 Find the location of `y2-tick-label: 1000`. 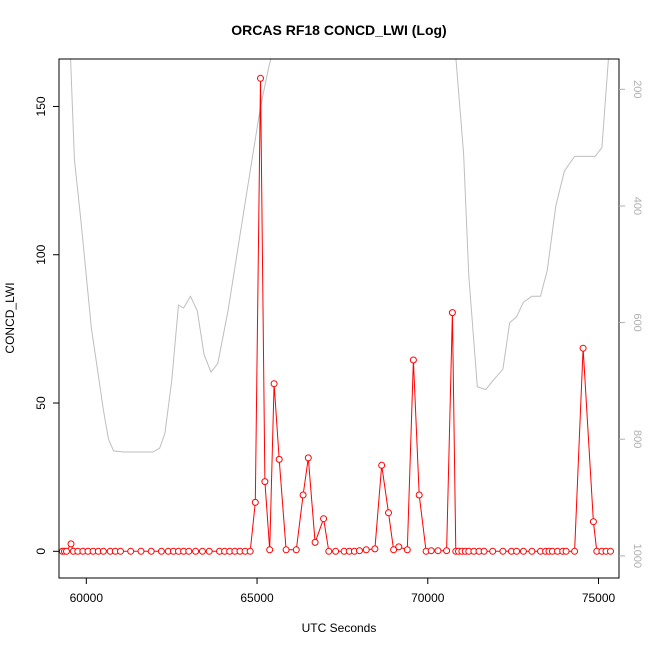

y2-tick-label: 1000 is located at coordinates (637, 556).